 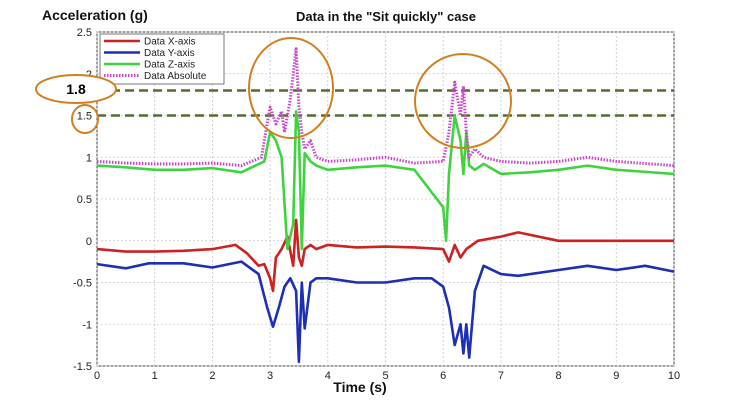 What do you see at coordinates (169, 65) in the screenshot?
I see `legend-label: Data Z-axis` at bounding box center [169, 65].